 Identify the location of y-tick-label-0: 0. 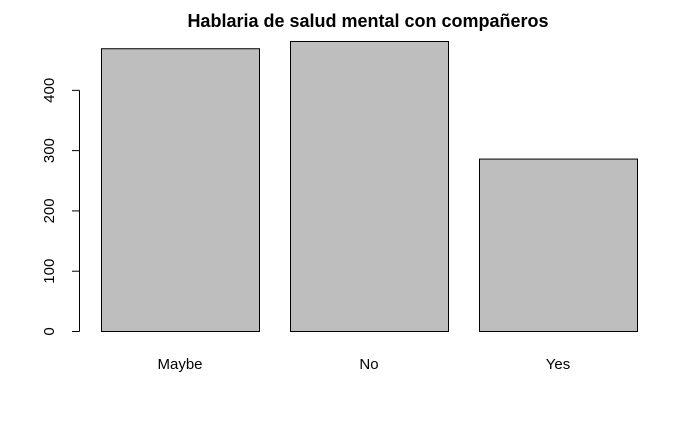
(49, 331).